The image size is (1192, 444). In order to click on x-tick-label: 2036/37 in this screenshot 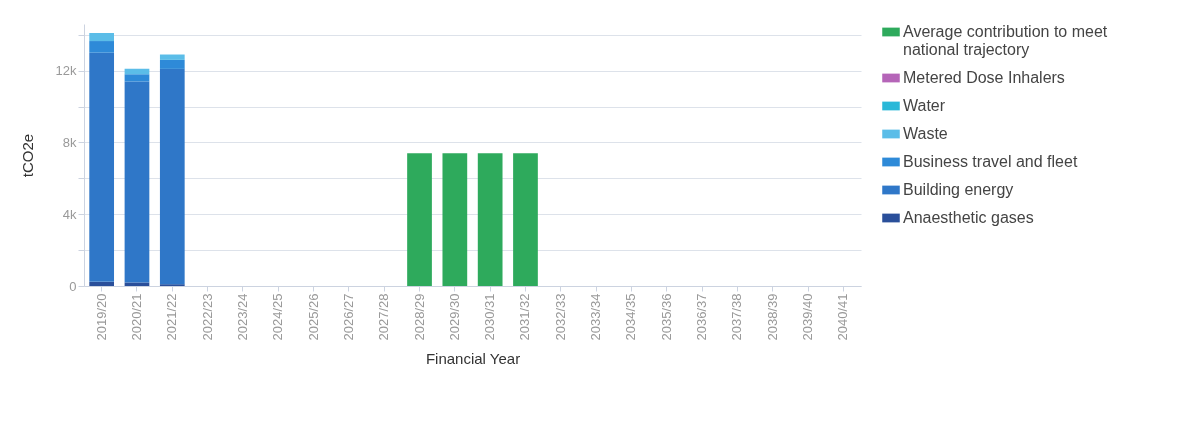, I will do `click(702, 317)`.